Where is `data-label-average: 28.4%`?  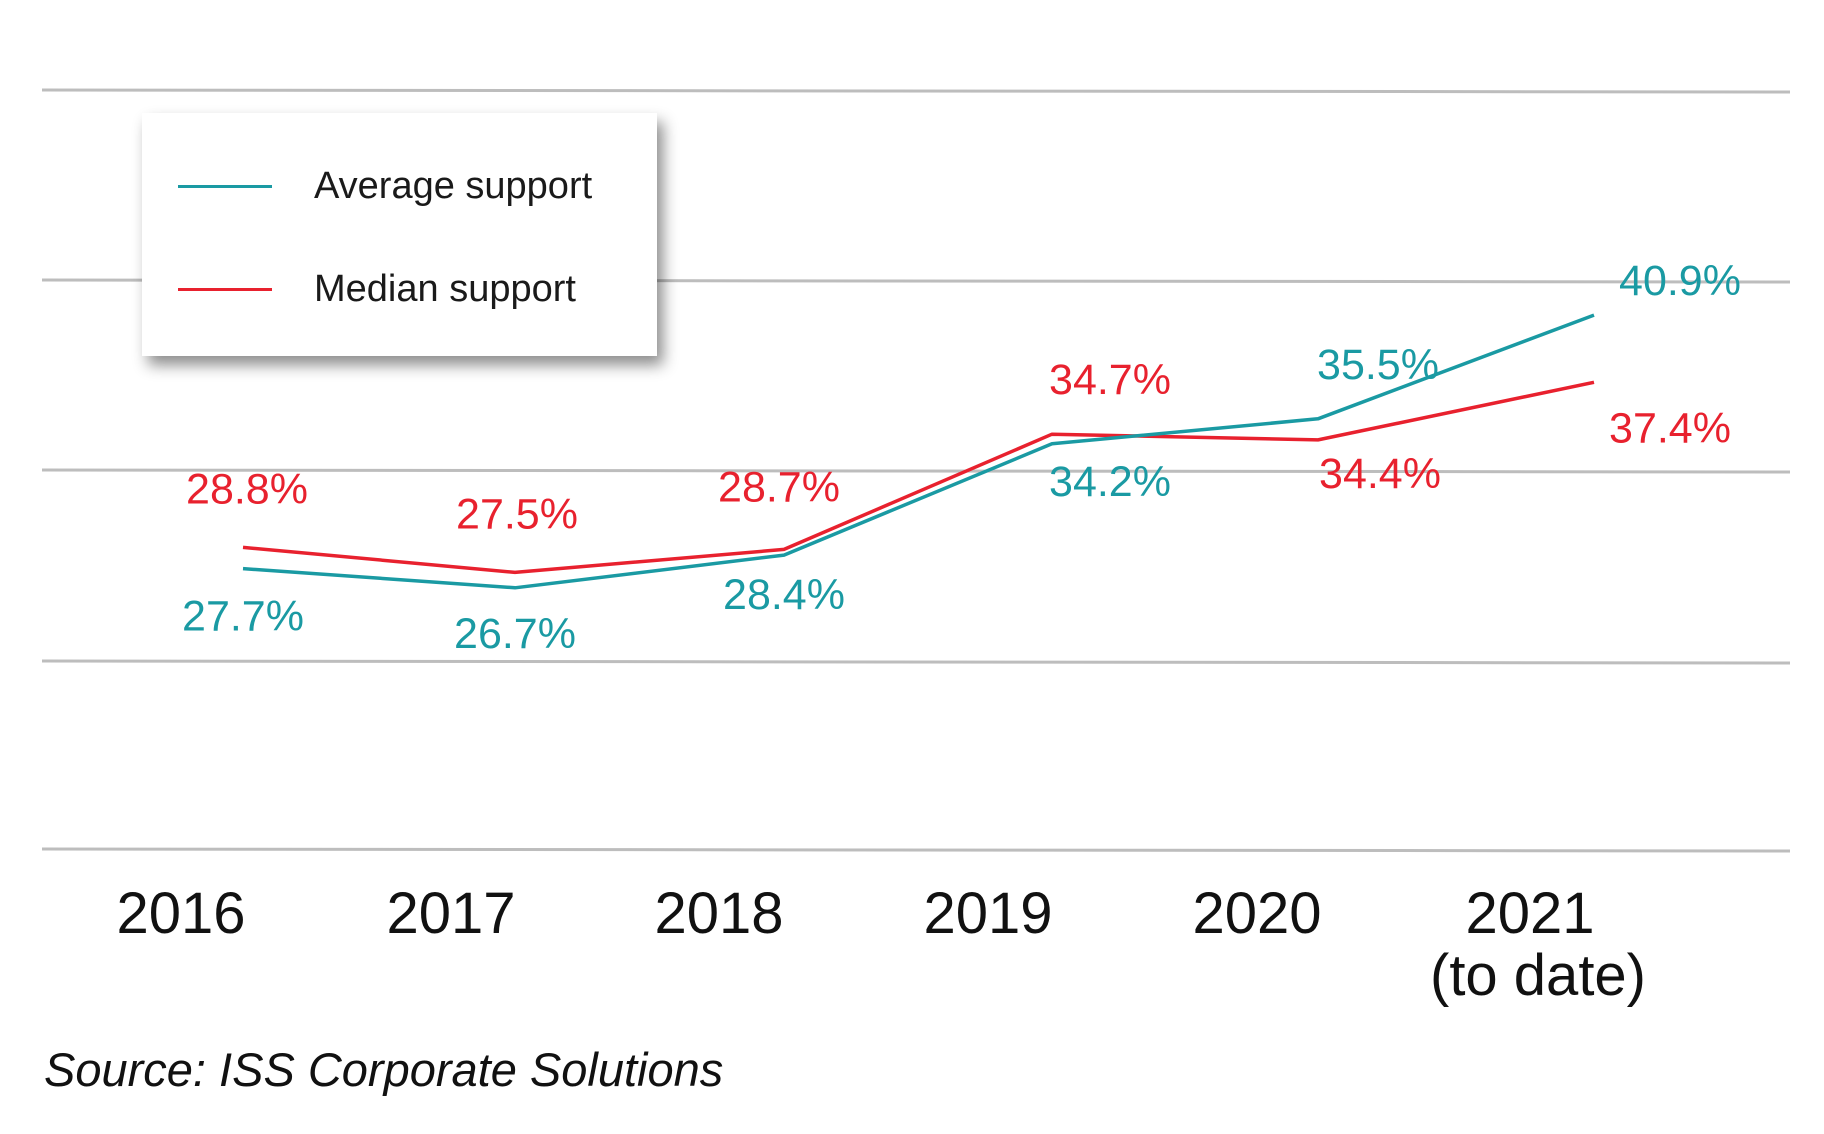 data-label-average: 28.4% is located at coordinates (784, 595).